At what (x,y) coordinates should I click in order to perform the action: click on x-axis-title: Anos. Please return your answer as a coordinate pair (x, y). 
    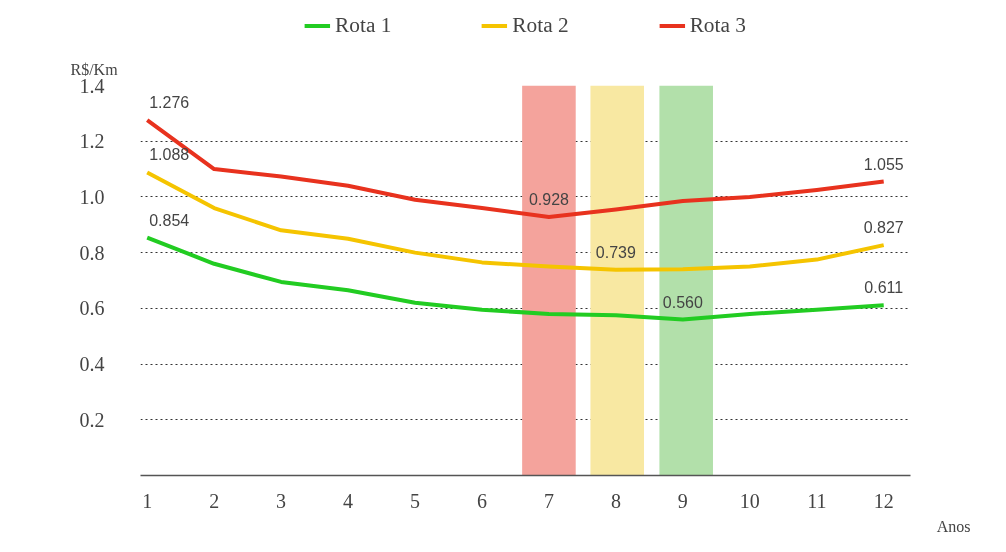
    Looking at the image, I should click on (953, 526).